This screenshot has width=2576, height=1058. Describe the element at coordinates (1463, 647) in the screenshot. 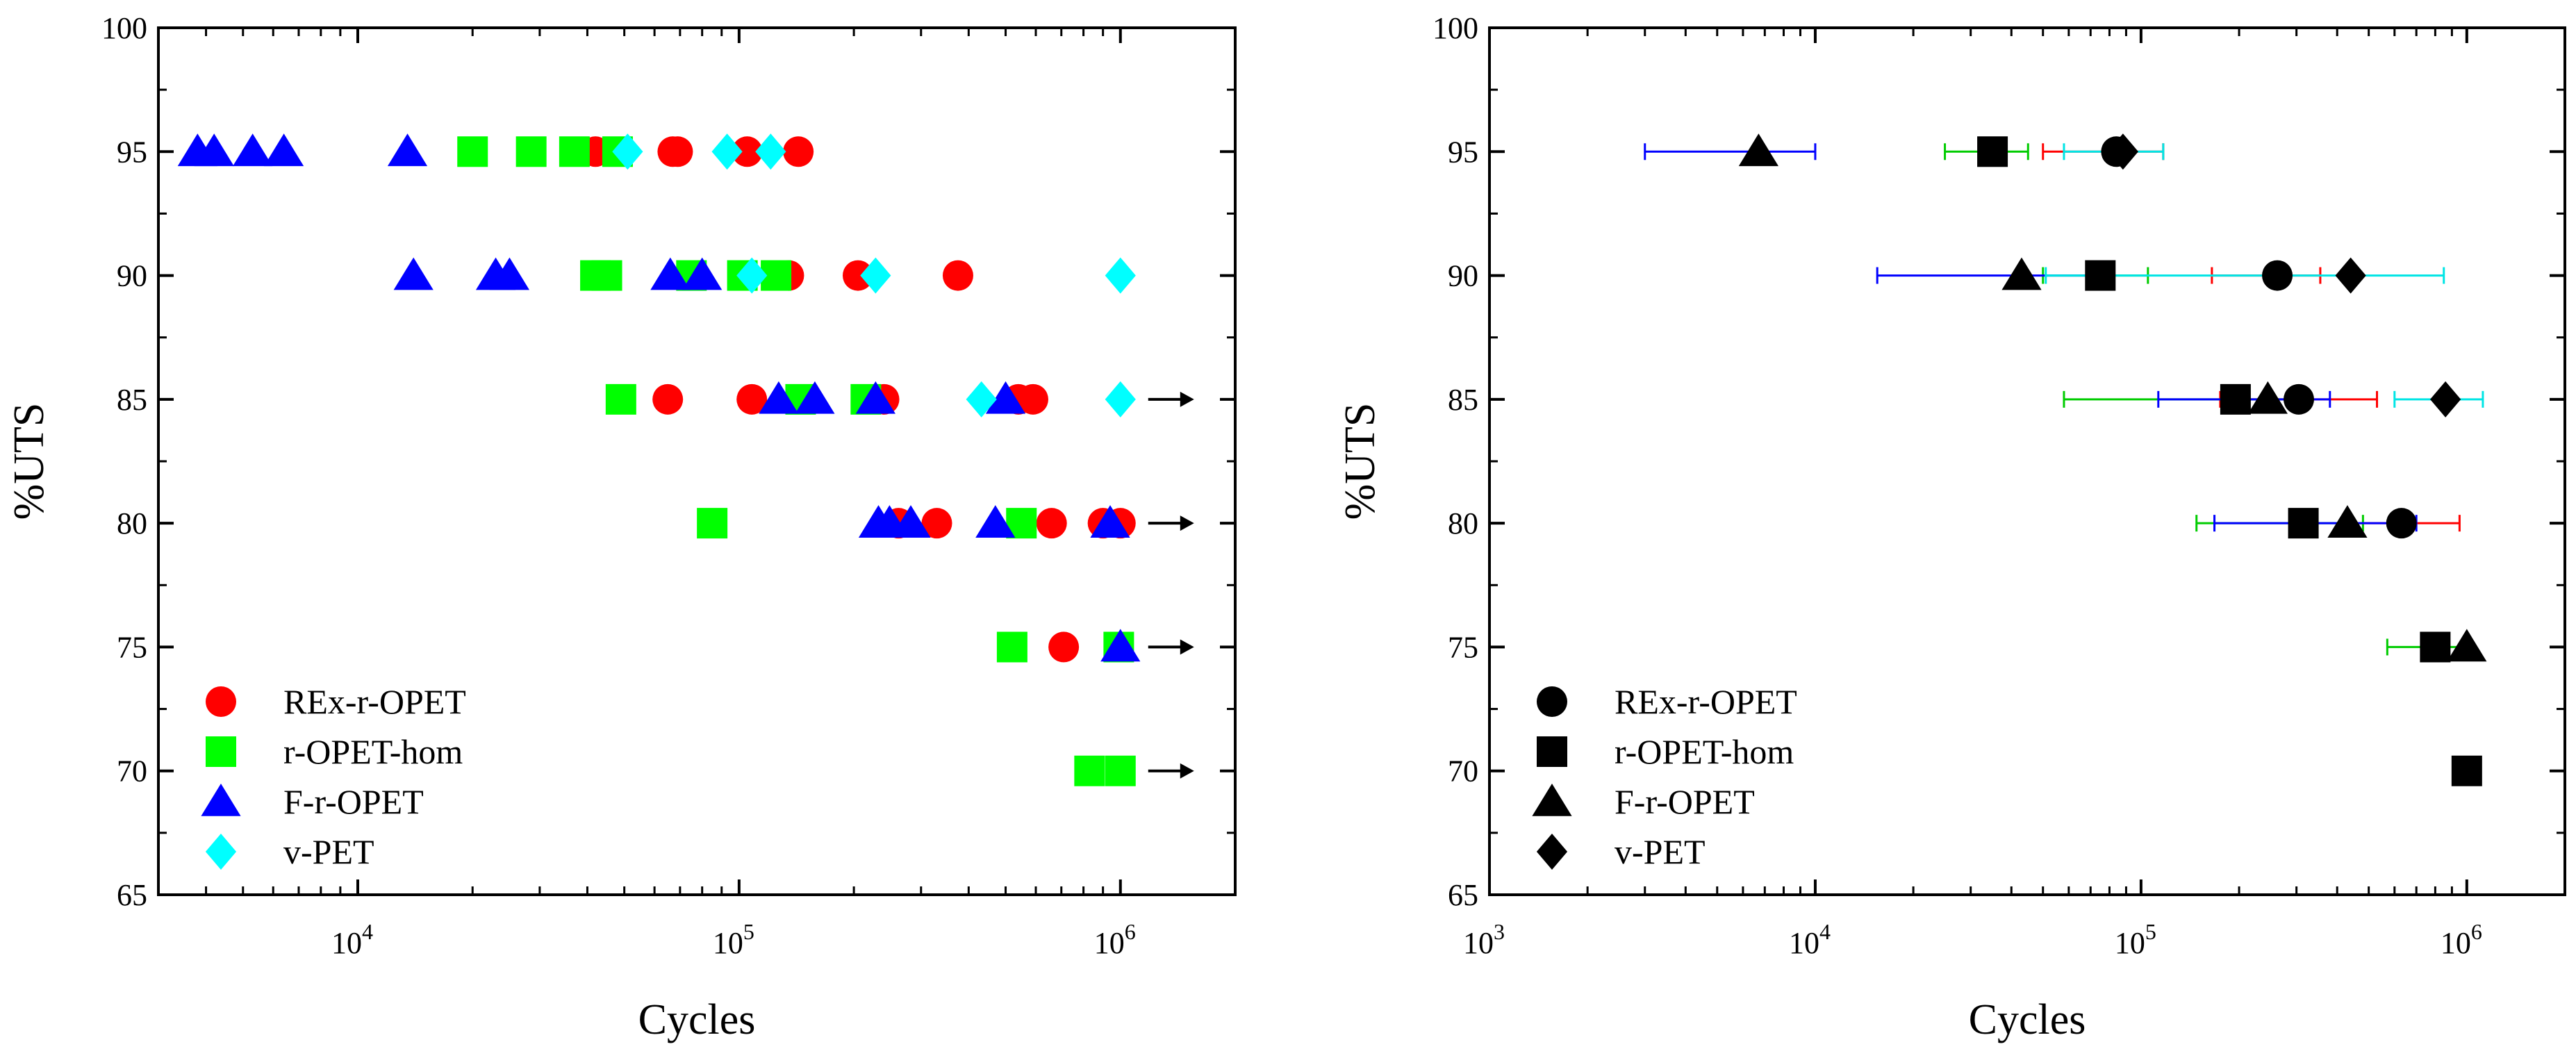

I see `y-tick-label: 75` at that location.